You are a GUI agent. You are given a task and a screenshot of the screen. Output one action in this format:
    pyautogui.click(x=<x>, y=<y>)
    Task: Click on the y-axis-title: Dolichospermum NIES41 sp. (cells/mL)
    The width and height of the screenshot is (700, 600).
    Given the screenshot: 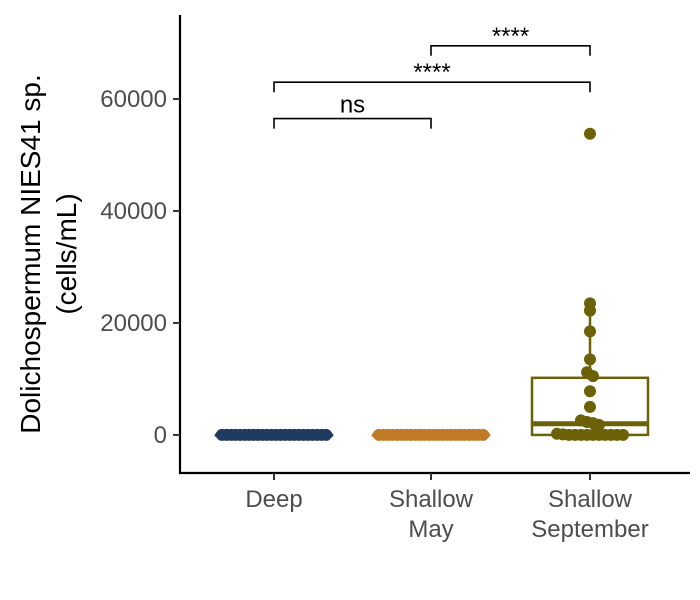 What is the action you would take?
    pyautogui.click(x=48, y=253)
    